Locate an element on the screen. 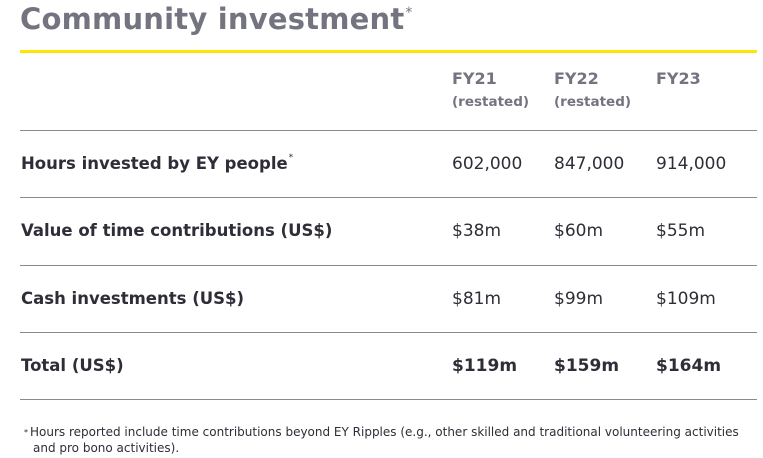  row-label-total: Total (US$) is located at coordinates (72, 365).